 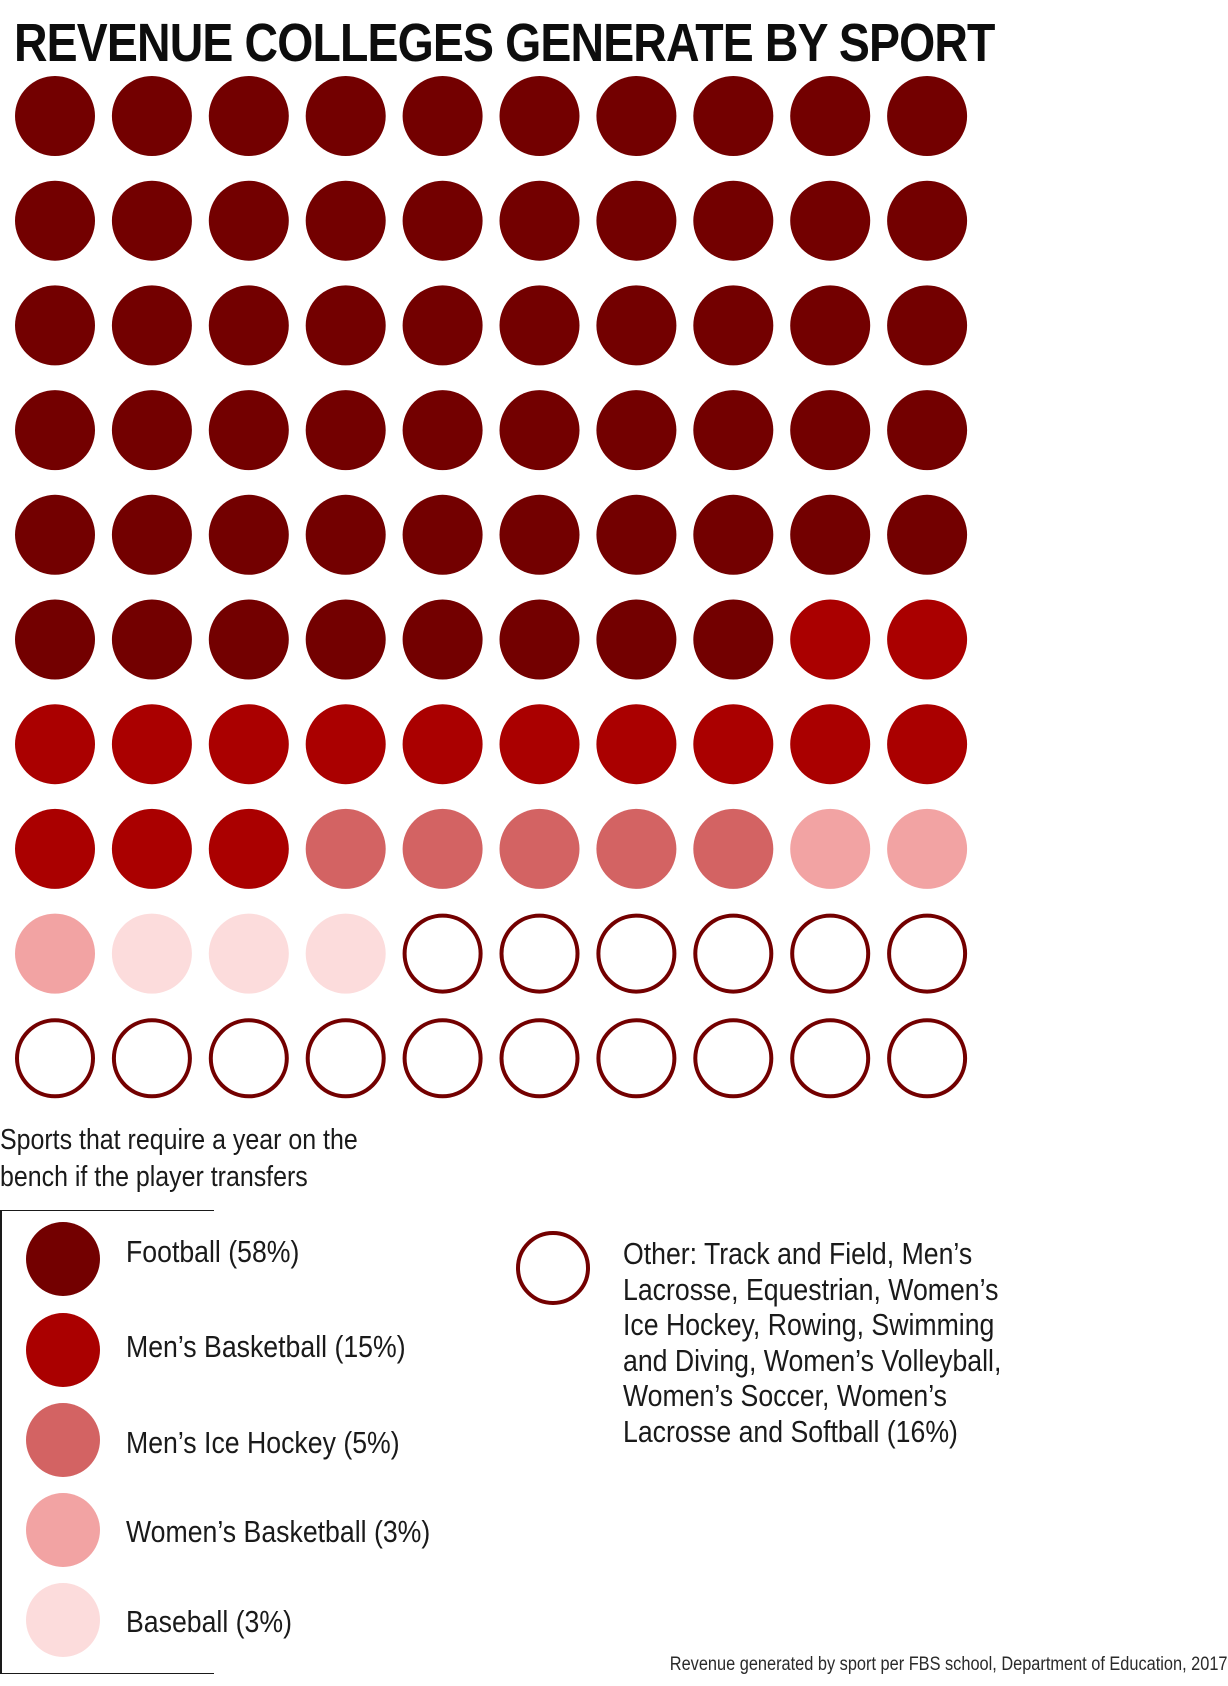 What do you see at coordinates (63, 1350) in the screenshot?
I see `legend-swatch-mens-basketball` at bounding box center [63, 1350].